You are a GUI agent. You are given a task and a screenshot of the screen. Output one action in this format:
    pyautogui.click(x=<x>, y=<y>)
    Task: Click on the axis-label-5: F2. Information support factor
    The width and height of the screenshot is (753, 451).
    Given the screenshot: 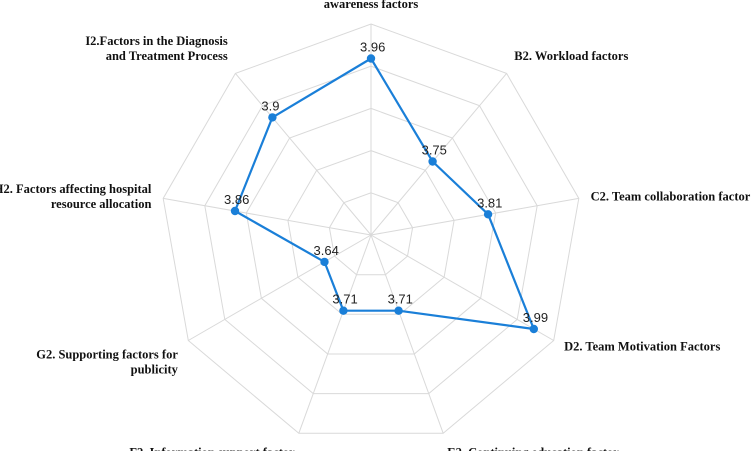 What is the action you would take?
    pyautogui.click(x=212, y=448)
    